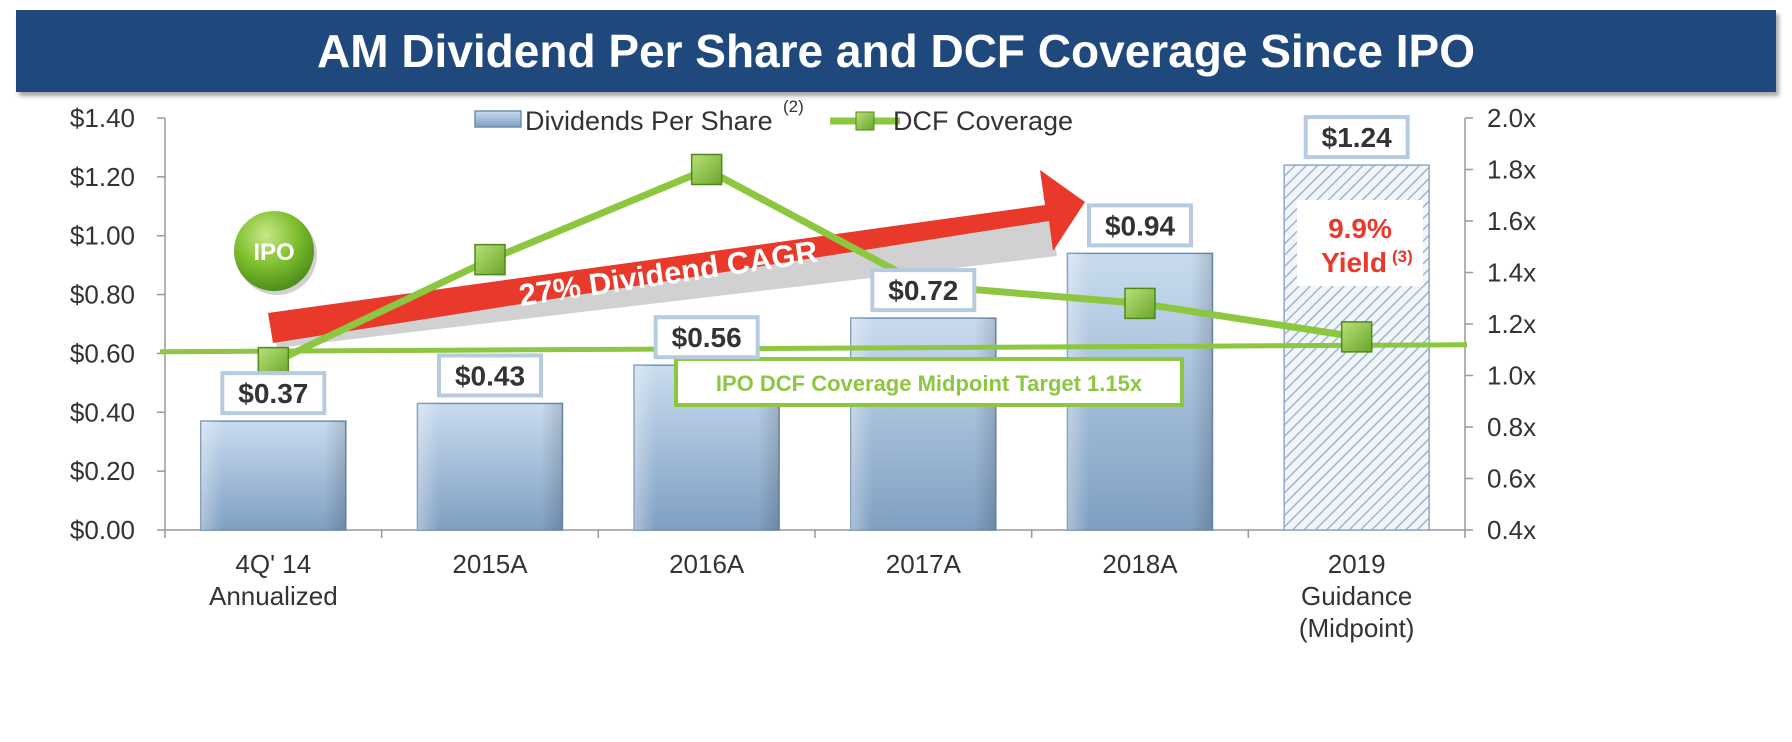 This screenshot has width=1792, height=742. Describe the element at coordinates (1511, 273) in the screenshot. I see `right-tick-label: 1.4x` at that location.